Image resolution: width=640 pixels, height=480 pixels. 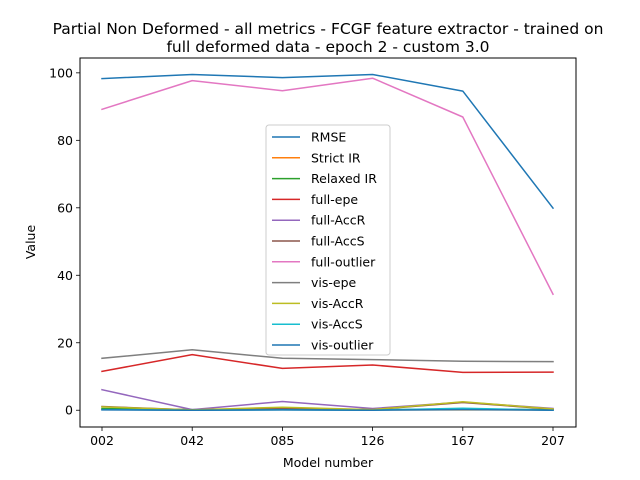 What do you see at coordinates (192, 440) in the screenshot?
I see `x-tick-label: 042` at bounding box center [192, 440].